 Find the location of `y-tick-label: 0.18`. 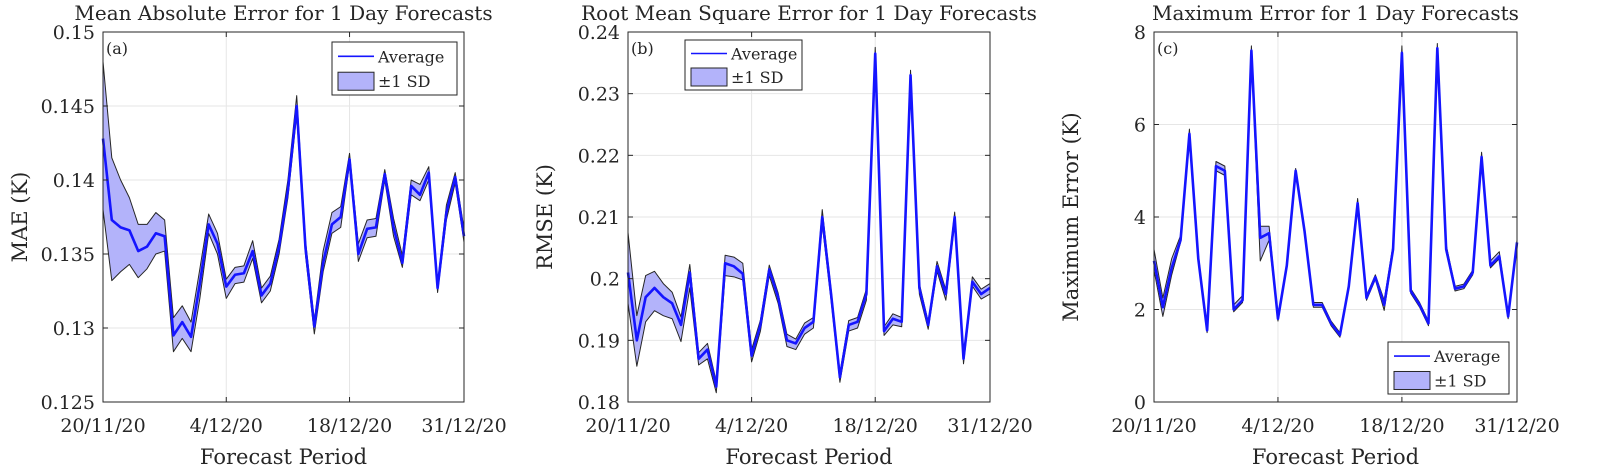

y-tick-label: 0.18 is located at coordinates (599, 403).